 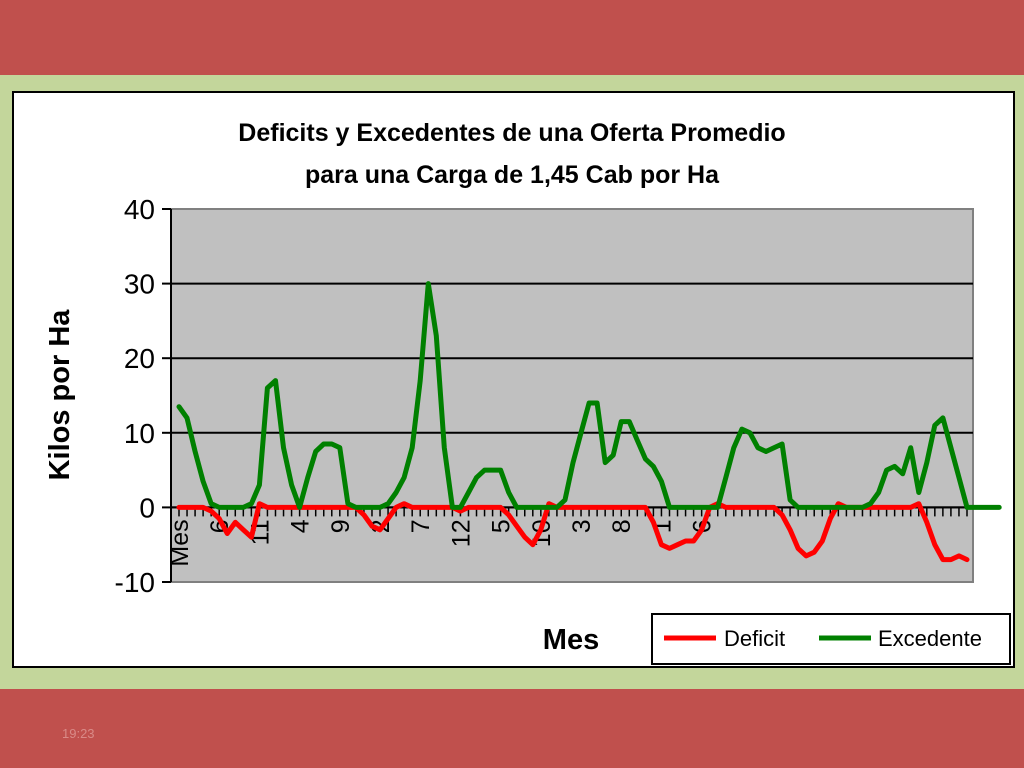 What do you see at coordinates (139, 358) in the screenshot?
I see `y-tick-label: 20` at bounding box center [139, 358].